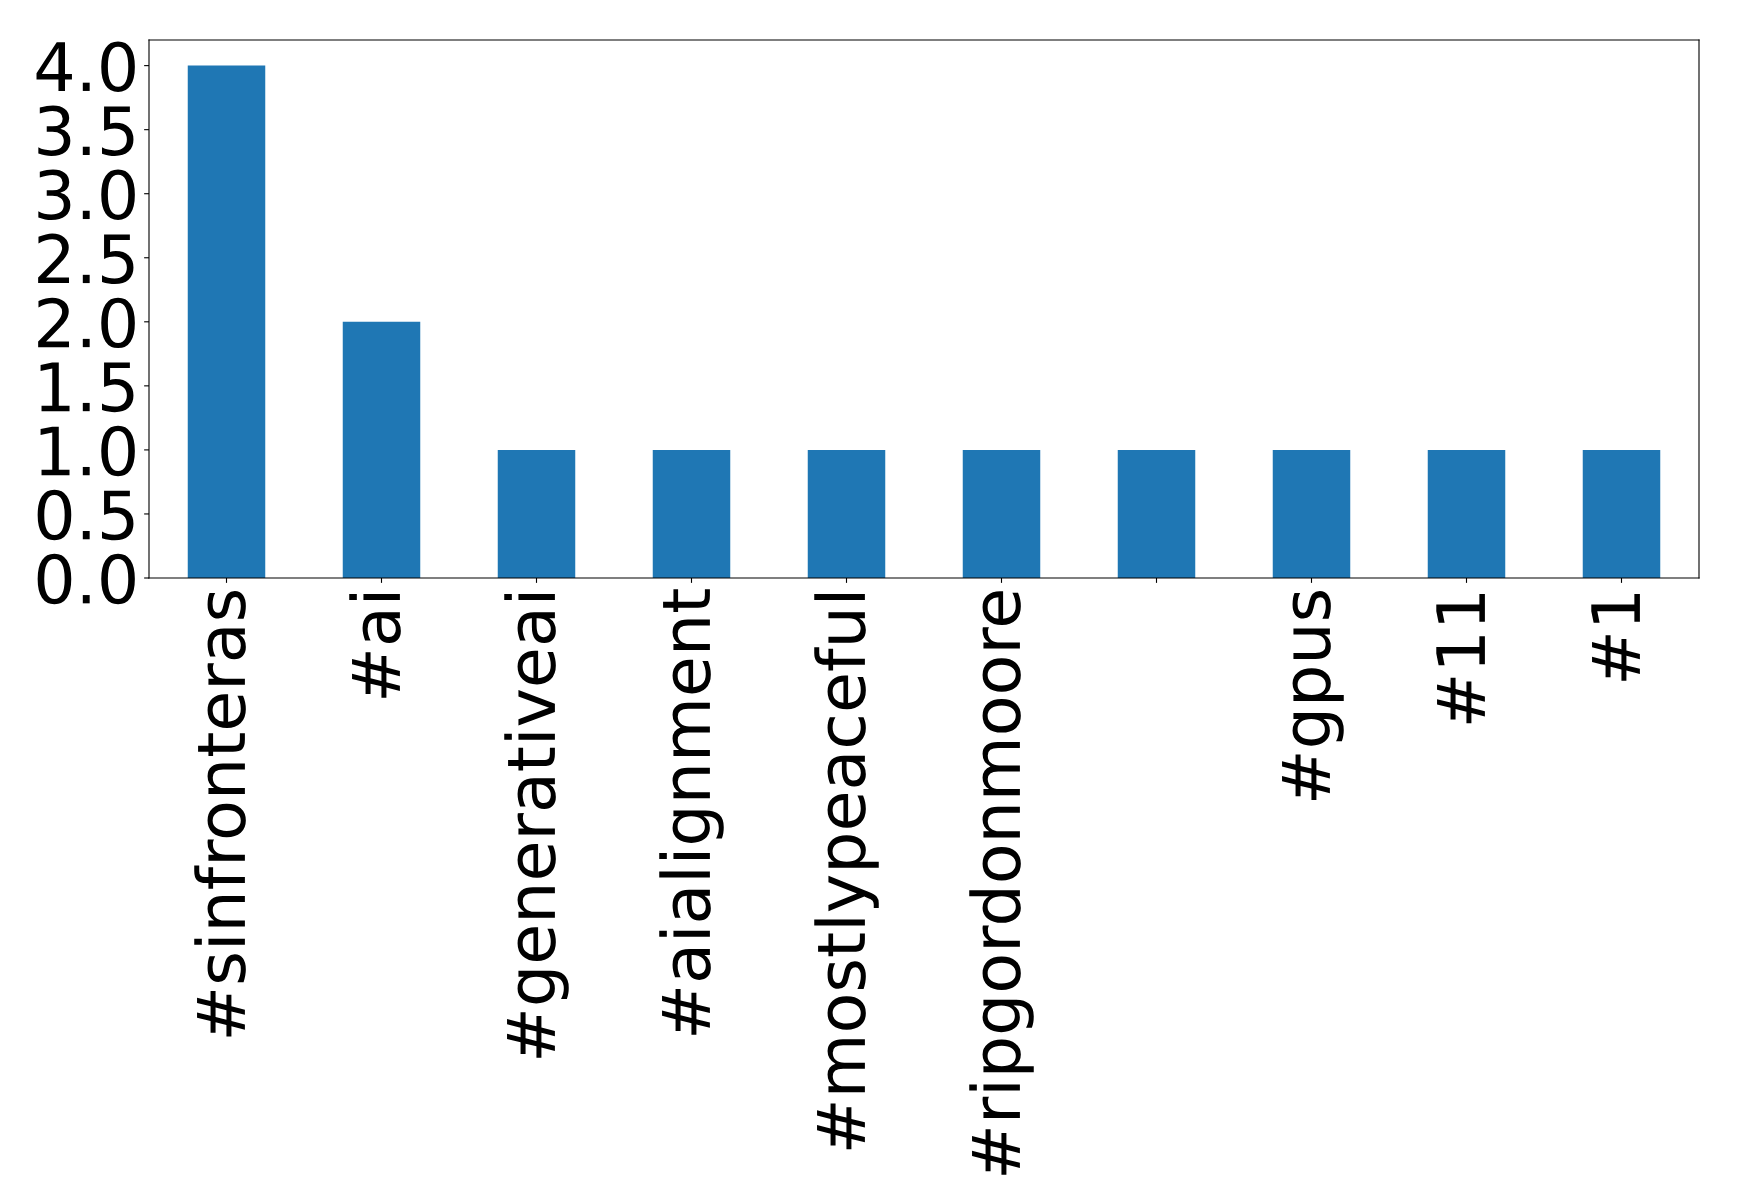 The image size is (1739, 1183). What do you see at coordinates (1001, 883) in the screenshot?
I see `x-tick-label: #ripgordonmoore` at bounding box center [1001, 883].